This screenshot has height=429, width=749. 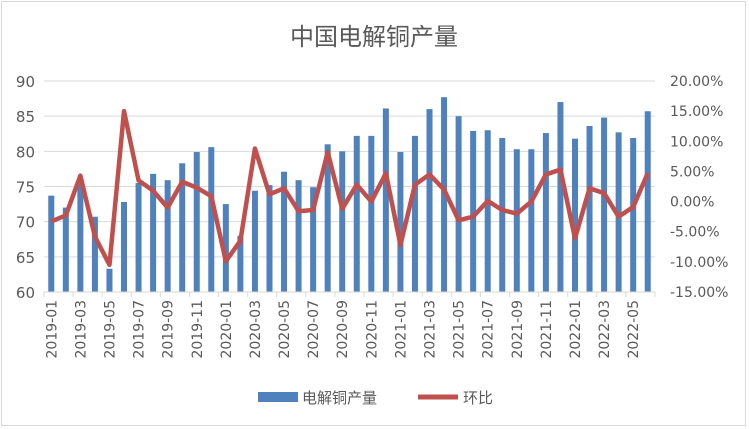 I want to click on x-tick-label: 2021-01, so click(x=401, y=329).